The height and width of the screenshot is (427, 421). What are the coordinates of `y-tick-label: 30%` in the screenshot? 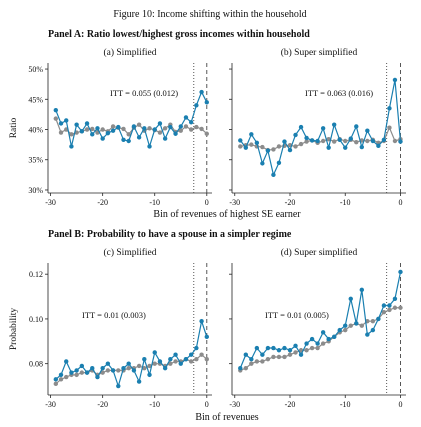 It's located at (35, 190).